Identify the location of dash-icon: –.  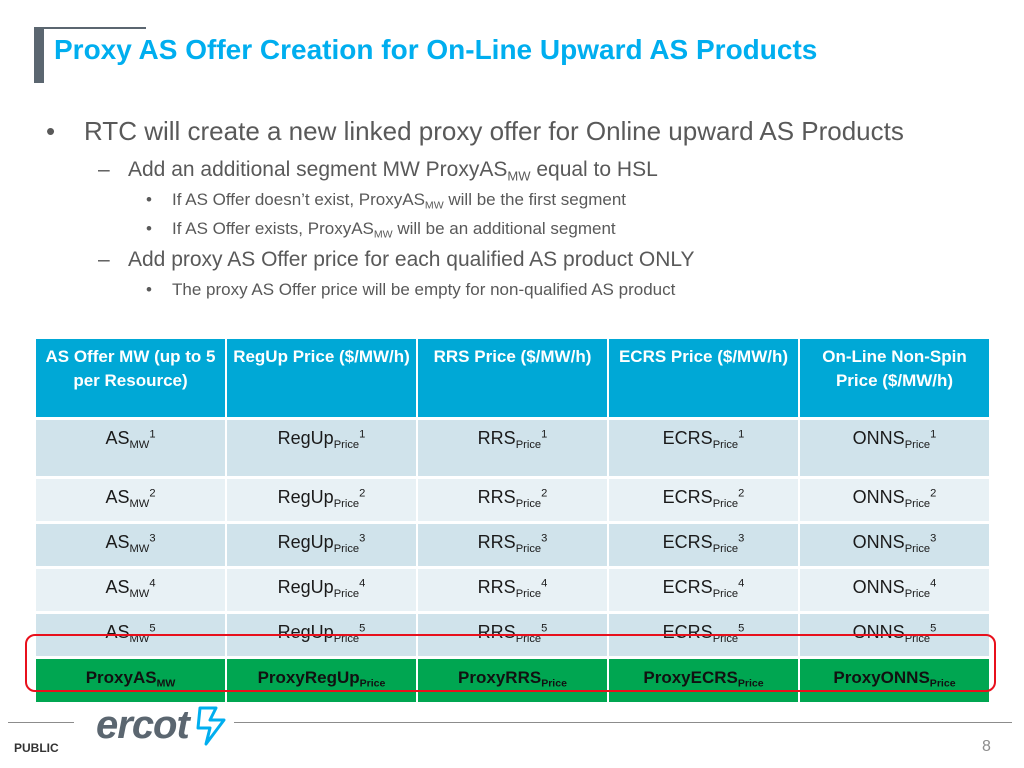
(104, 259).